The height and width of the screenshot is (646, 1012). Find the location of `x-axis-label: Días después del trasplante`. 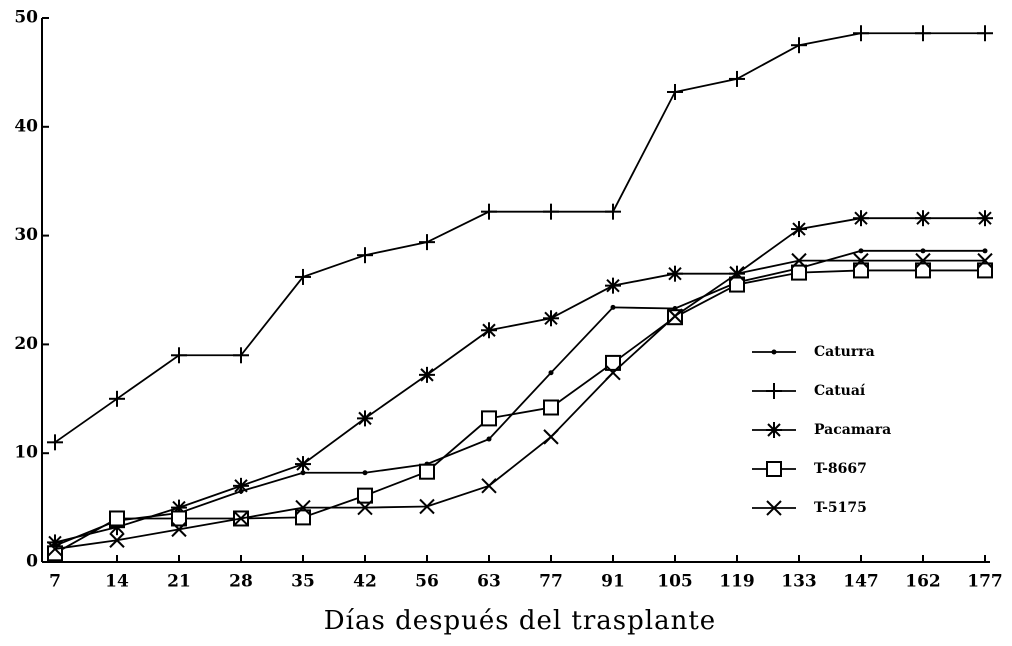

x-axis-label: Días después del trasplante is located at coordinates (520, 621).